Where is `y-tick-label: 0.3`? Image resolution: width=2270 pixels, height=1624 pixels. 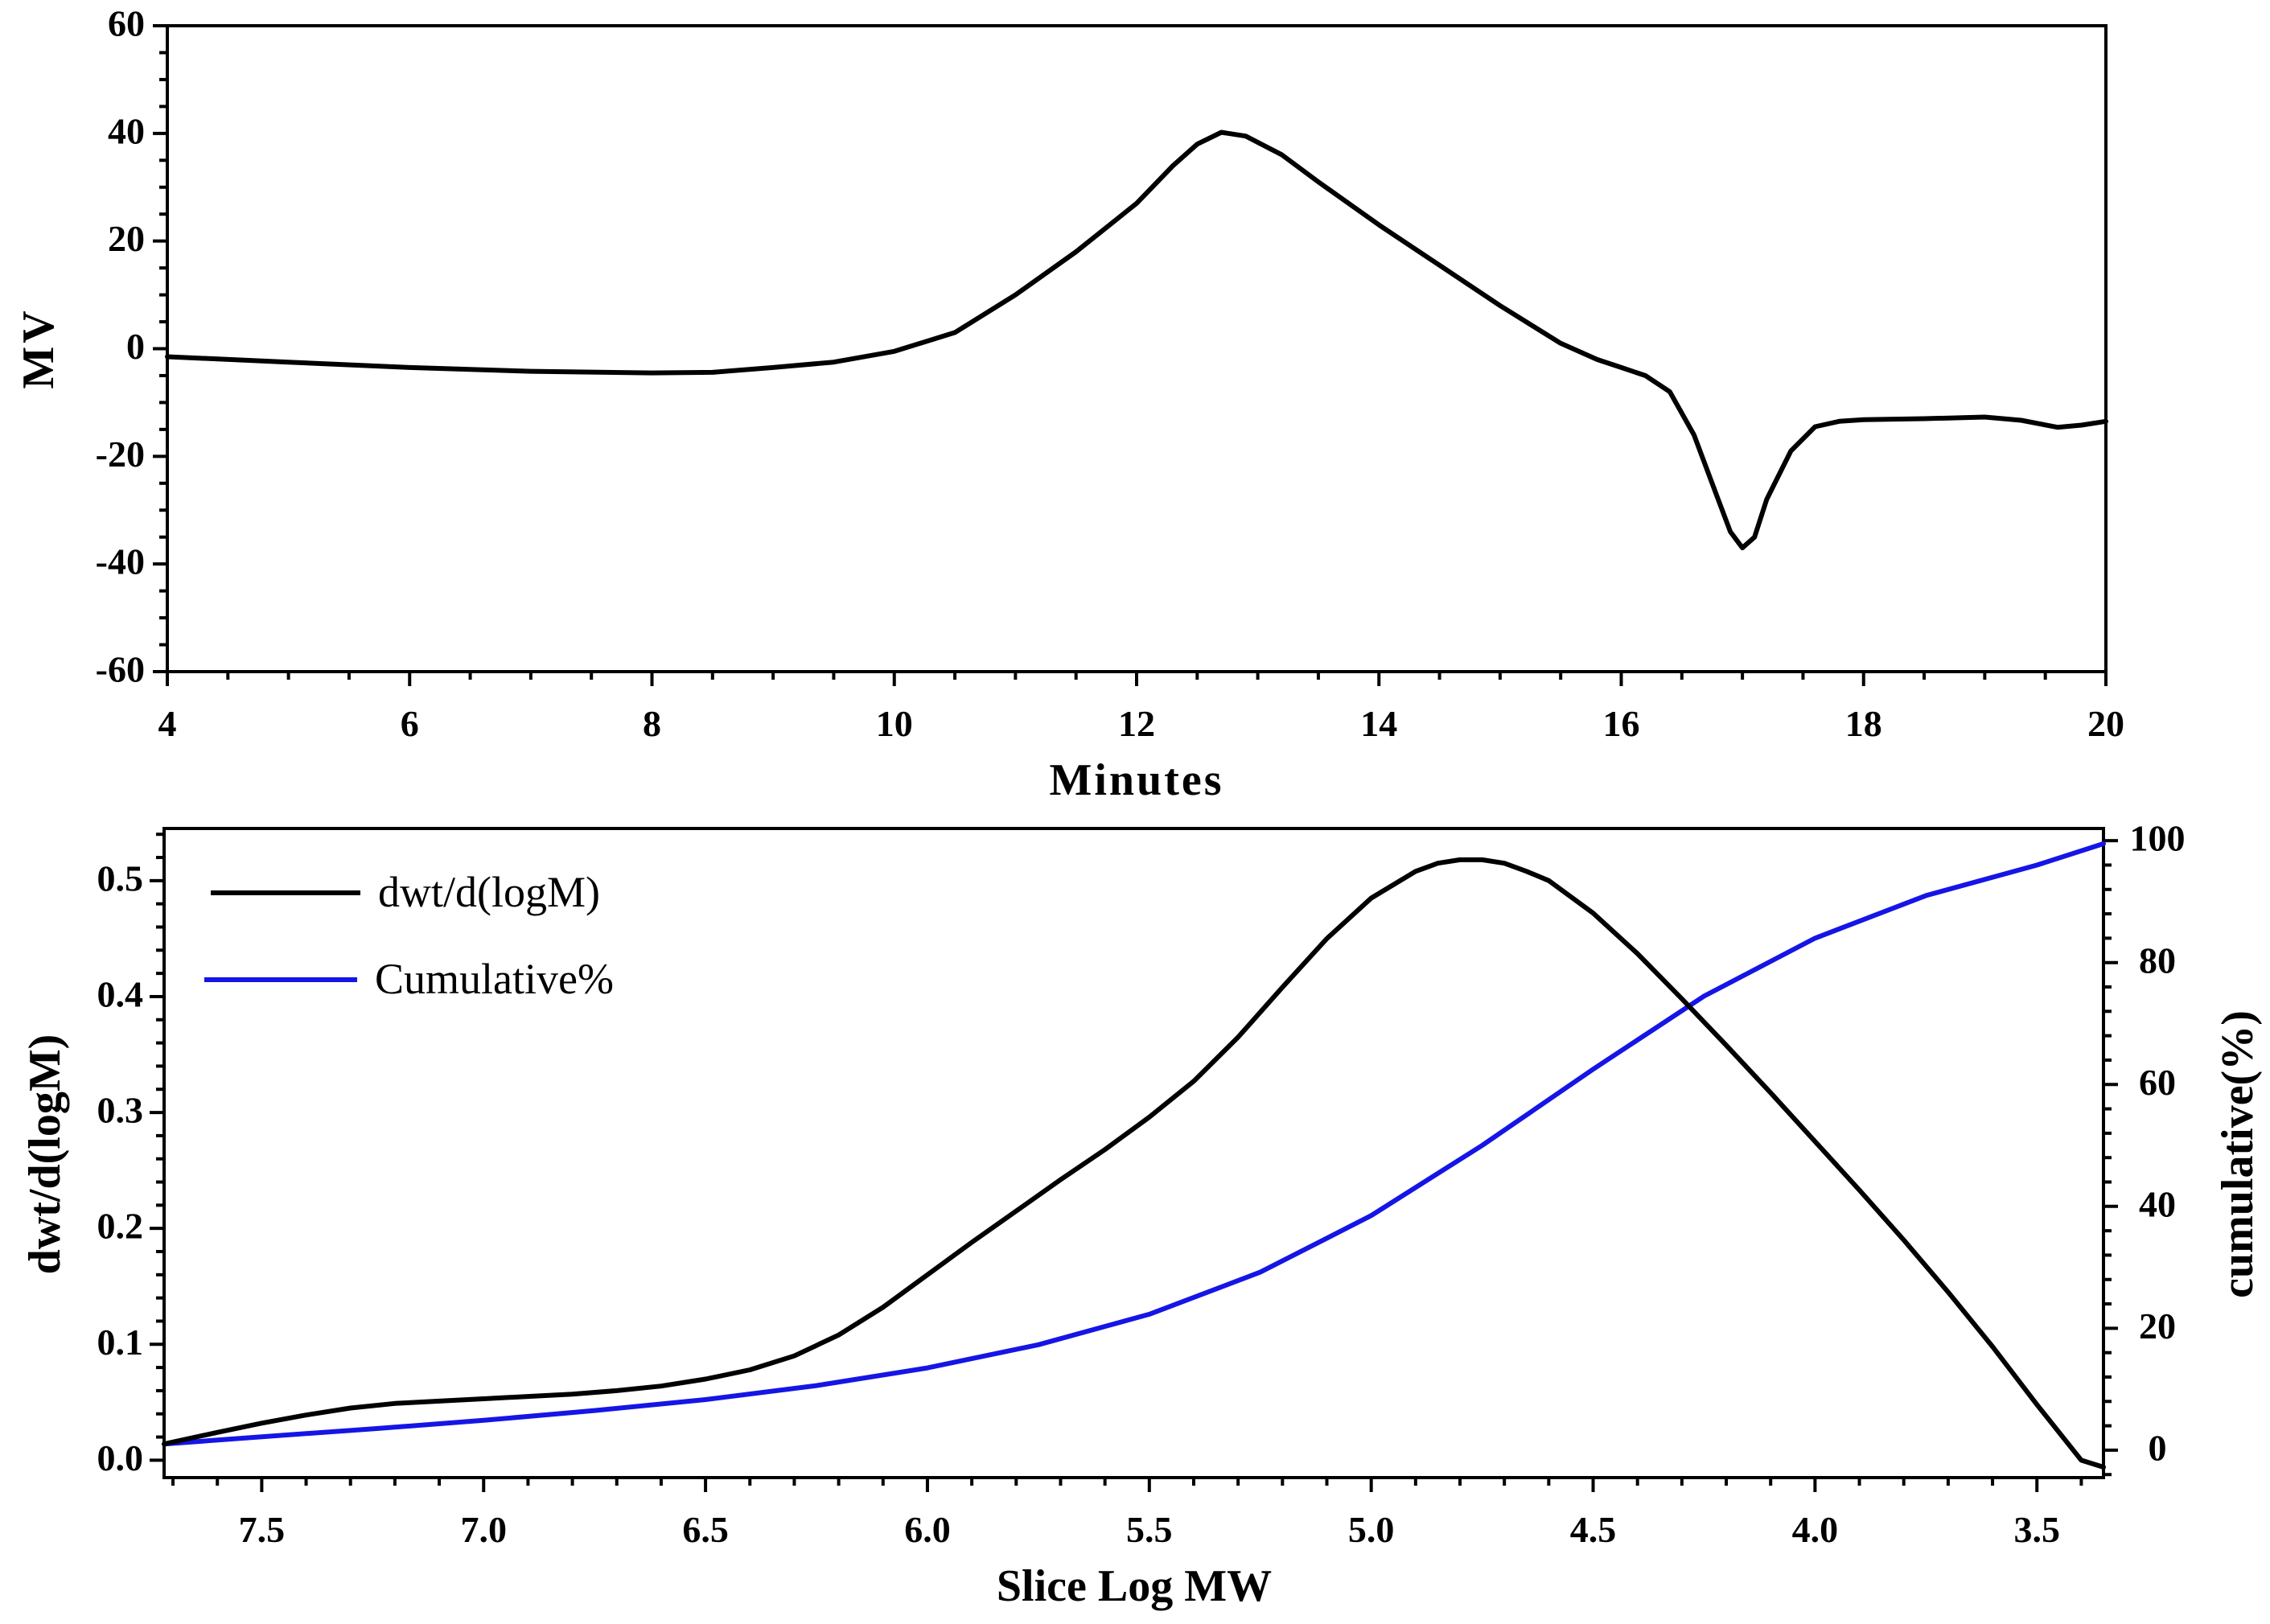
y-tick-label: 0.3 is located at coordinates (120, 1111).